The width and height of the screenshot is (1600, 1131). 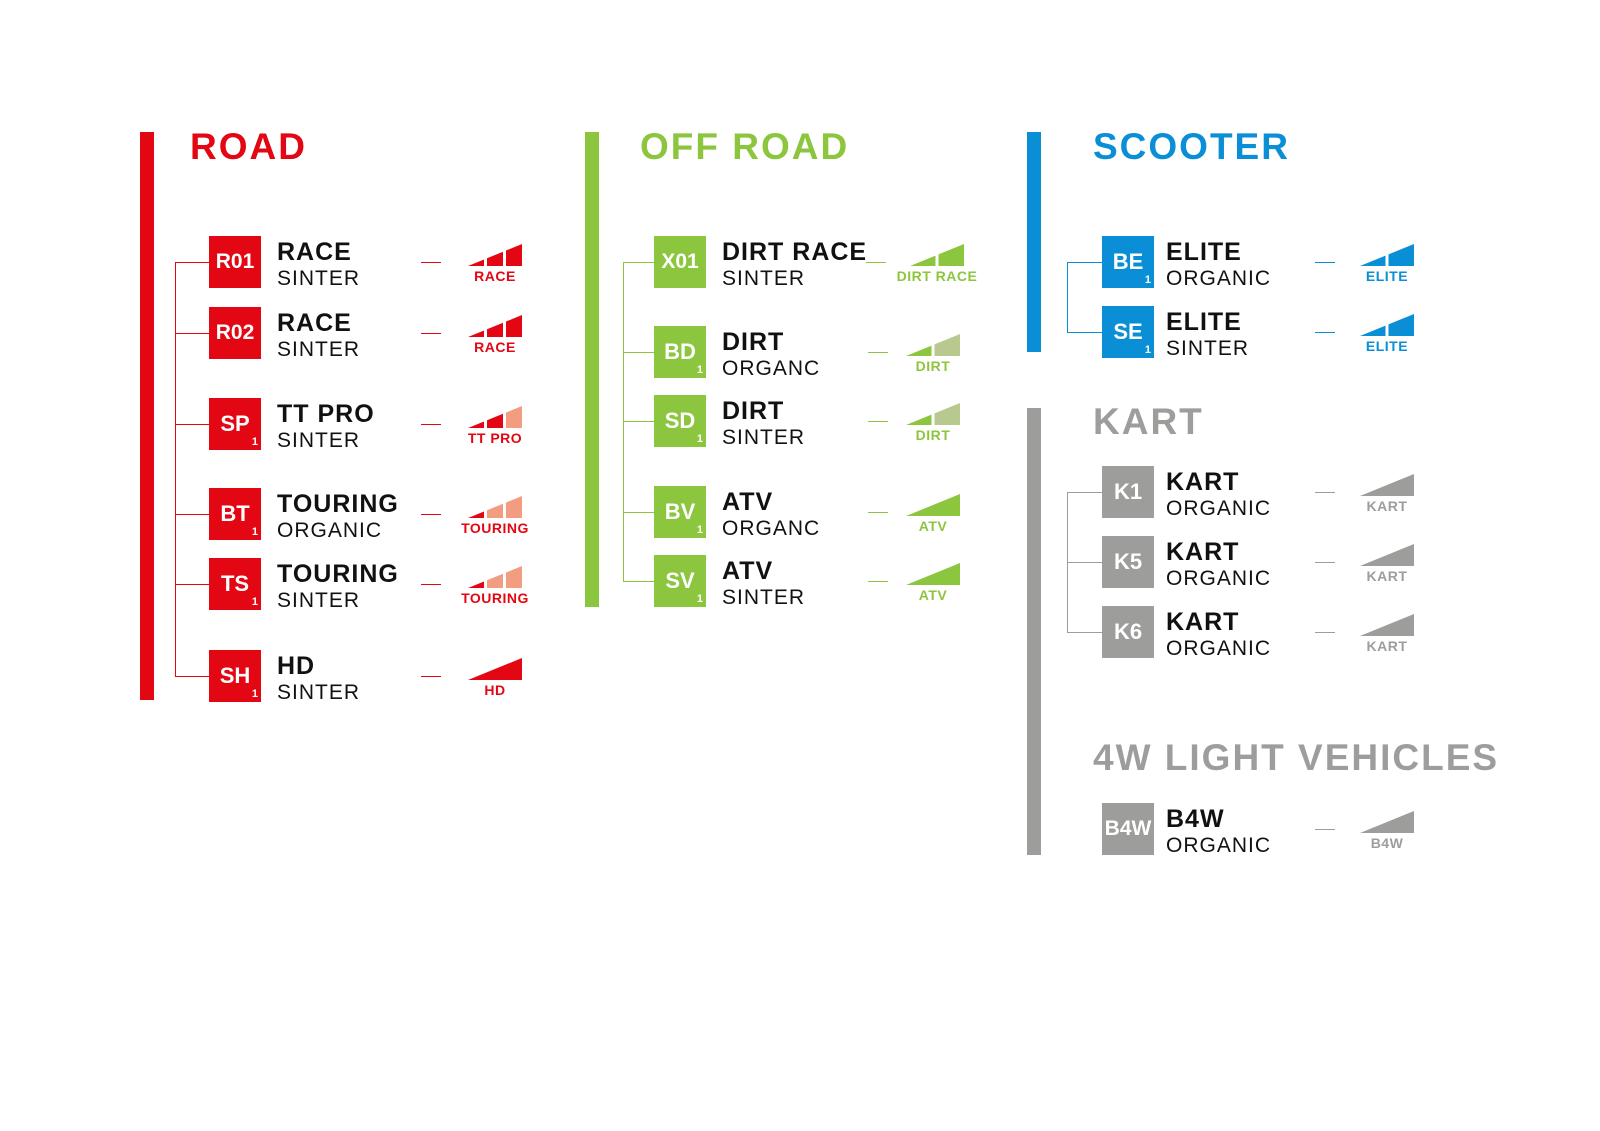 I want to click on product-name: ELITE, so click(x=1204, y=252).